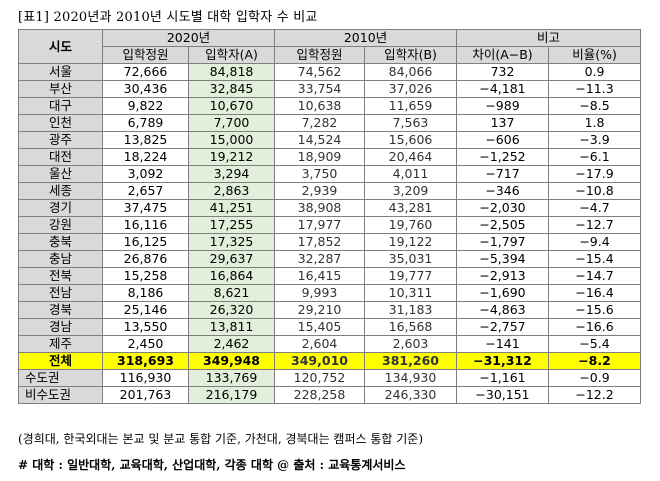  I want to click on cell-adm2010: 7,563, so click(410, 123).